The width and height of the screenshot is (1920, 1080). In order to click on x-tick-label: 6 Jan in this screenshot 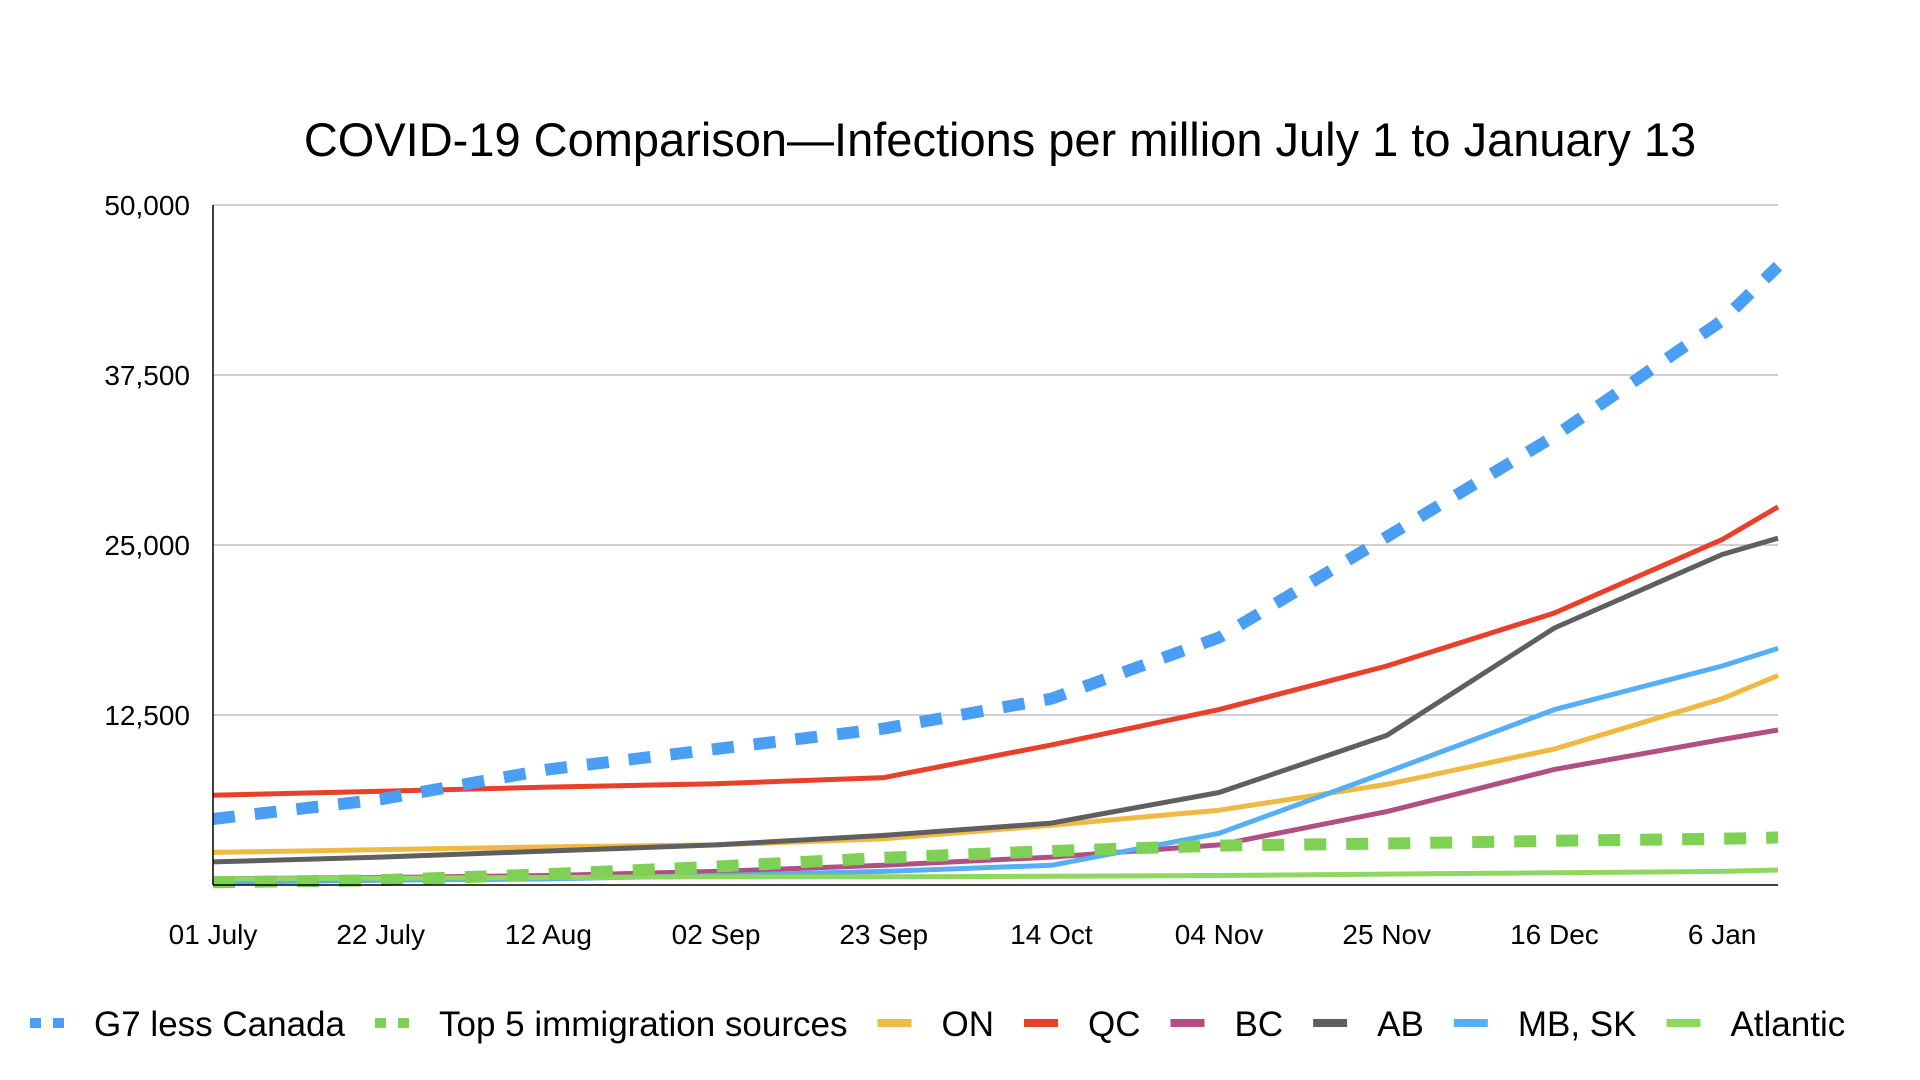, I will do `click(1722, 934)`.